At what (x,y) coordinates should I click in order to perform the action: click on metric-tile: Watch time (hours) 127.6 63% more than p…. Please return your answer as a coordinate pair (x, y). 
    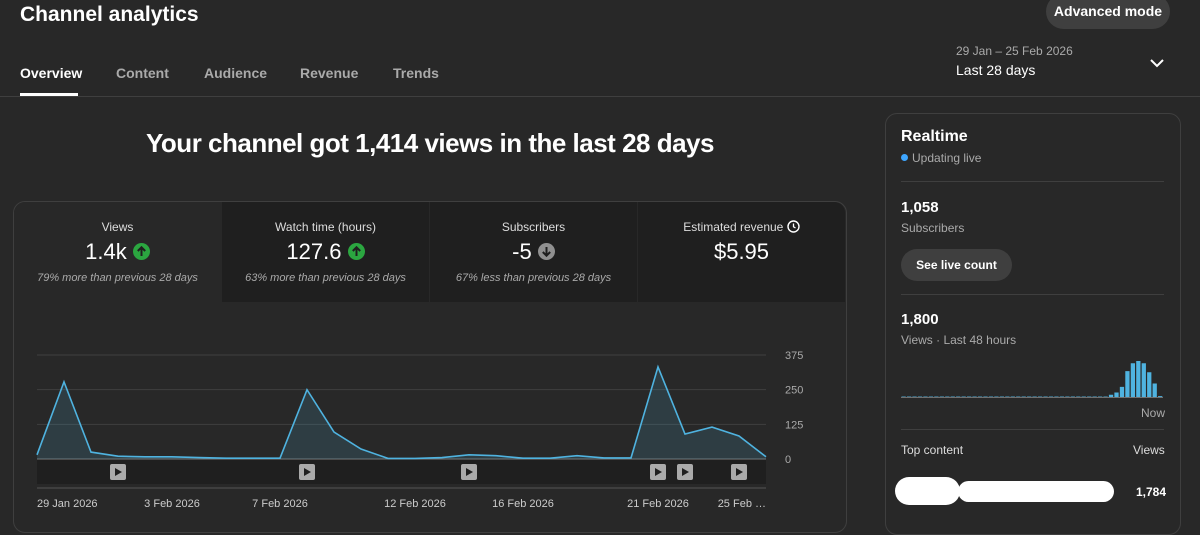
    Looking at the image, I should click on (325, 252).